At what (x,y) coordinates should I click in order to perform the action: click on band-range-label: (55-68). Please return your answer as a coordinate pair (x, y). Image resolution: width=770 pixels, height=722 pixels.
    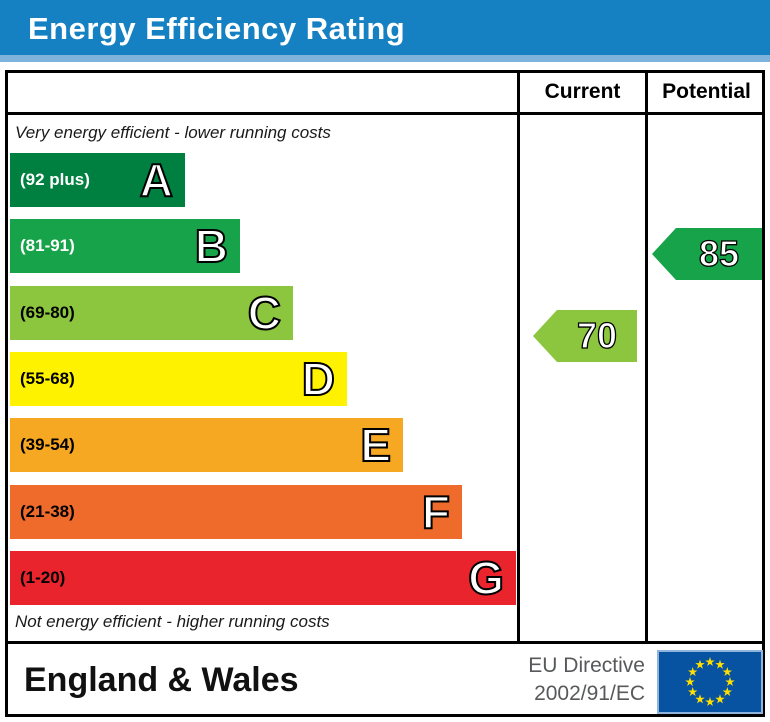
    Looking at the image, I should click on (47, 378).